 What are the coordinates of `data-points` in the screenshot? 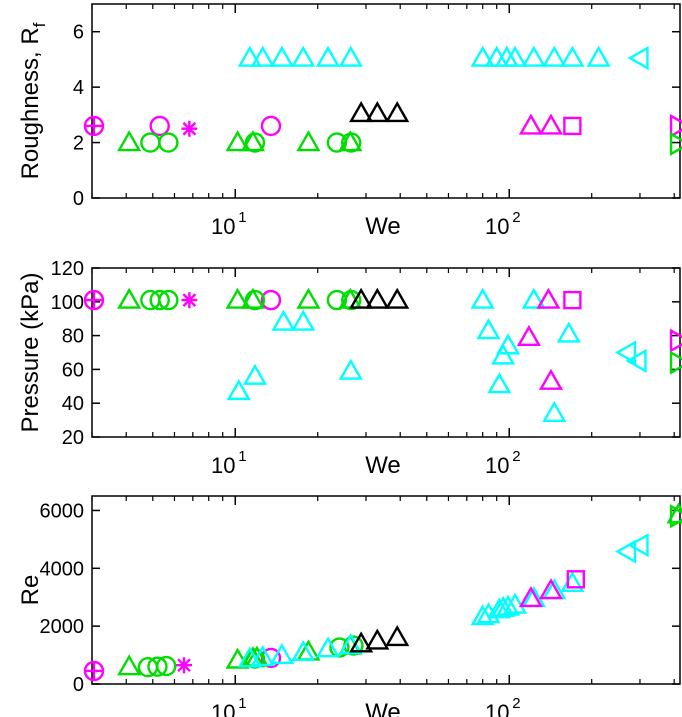 It's located at (382, 101).